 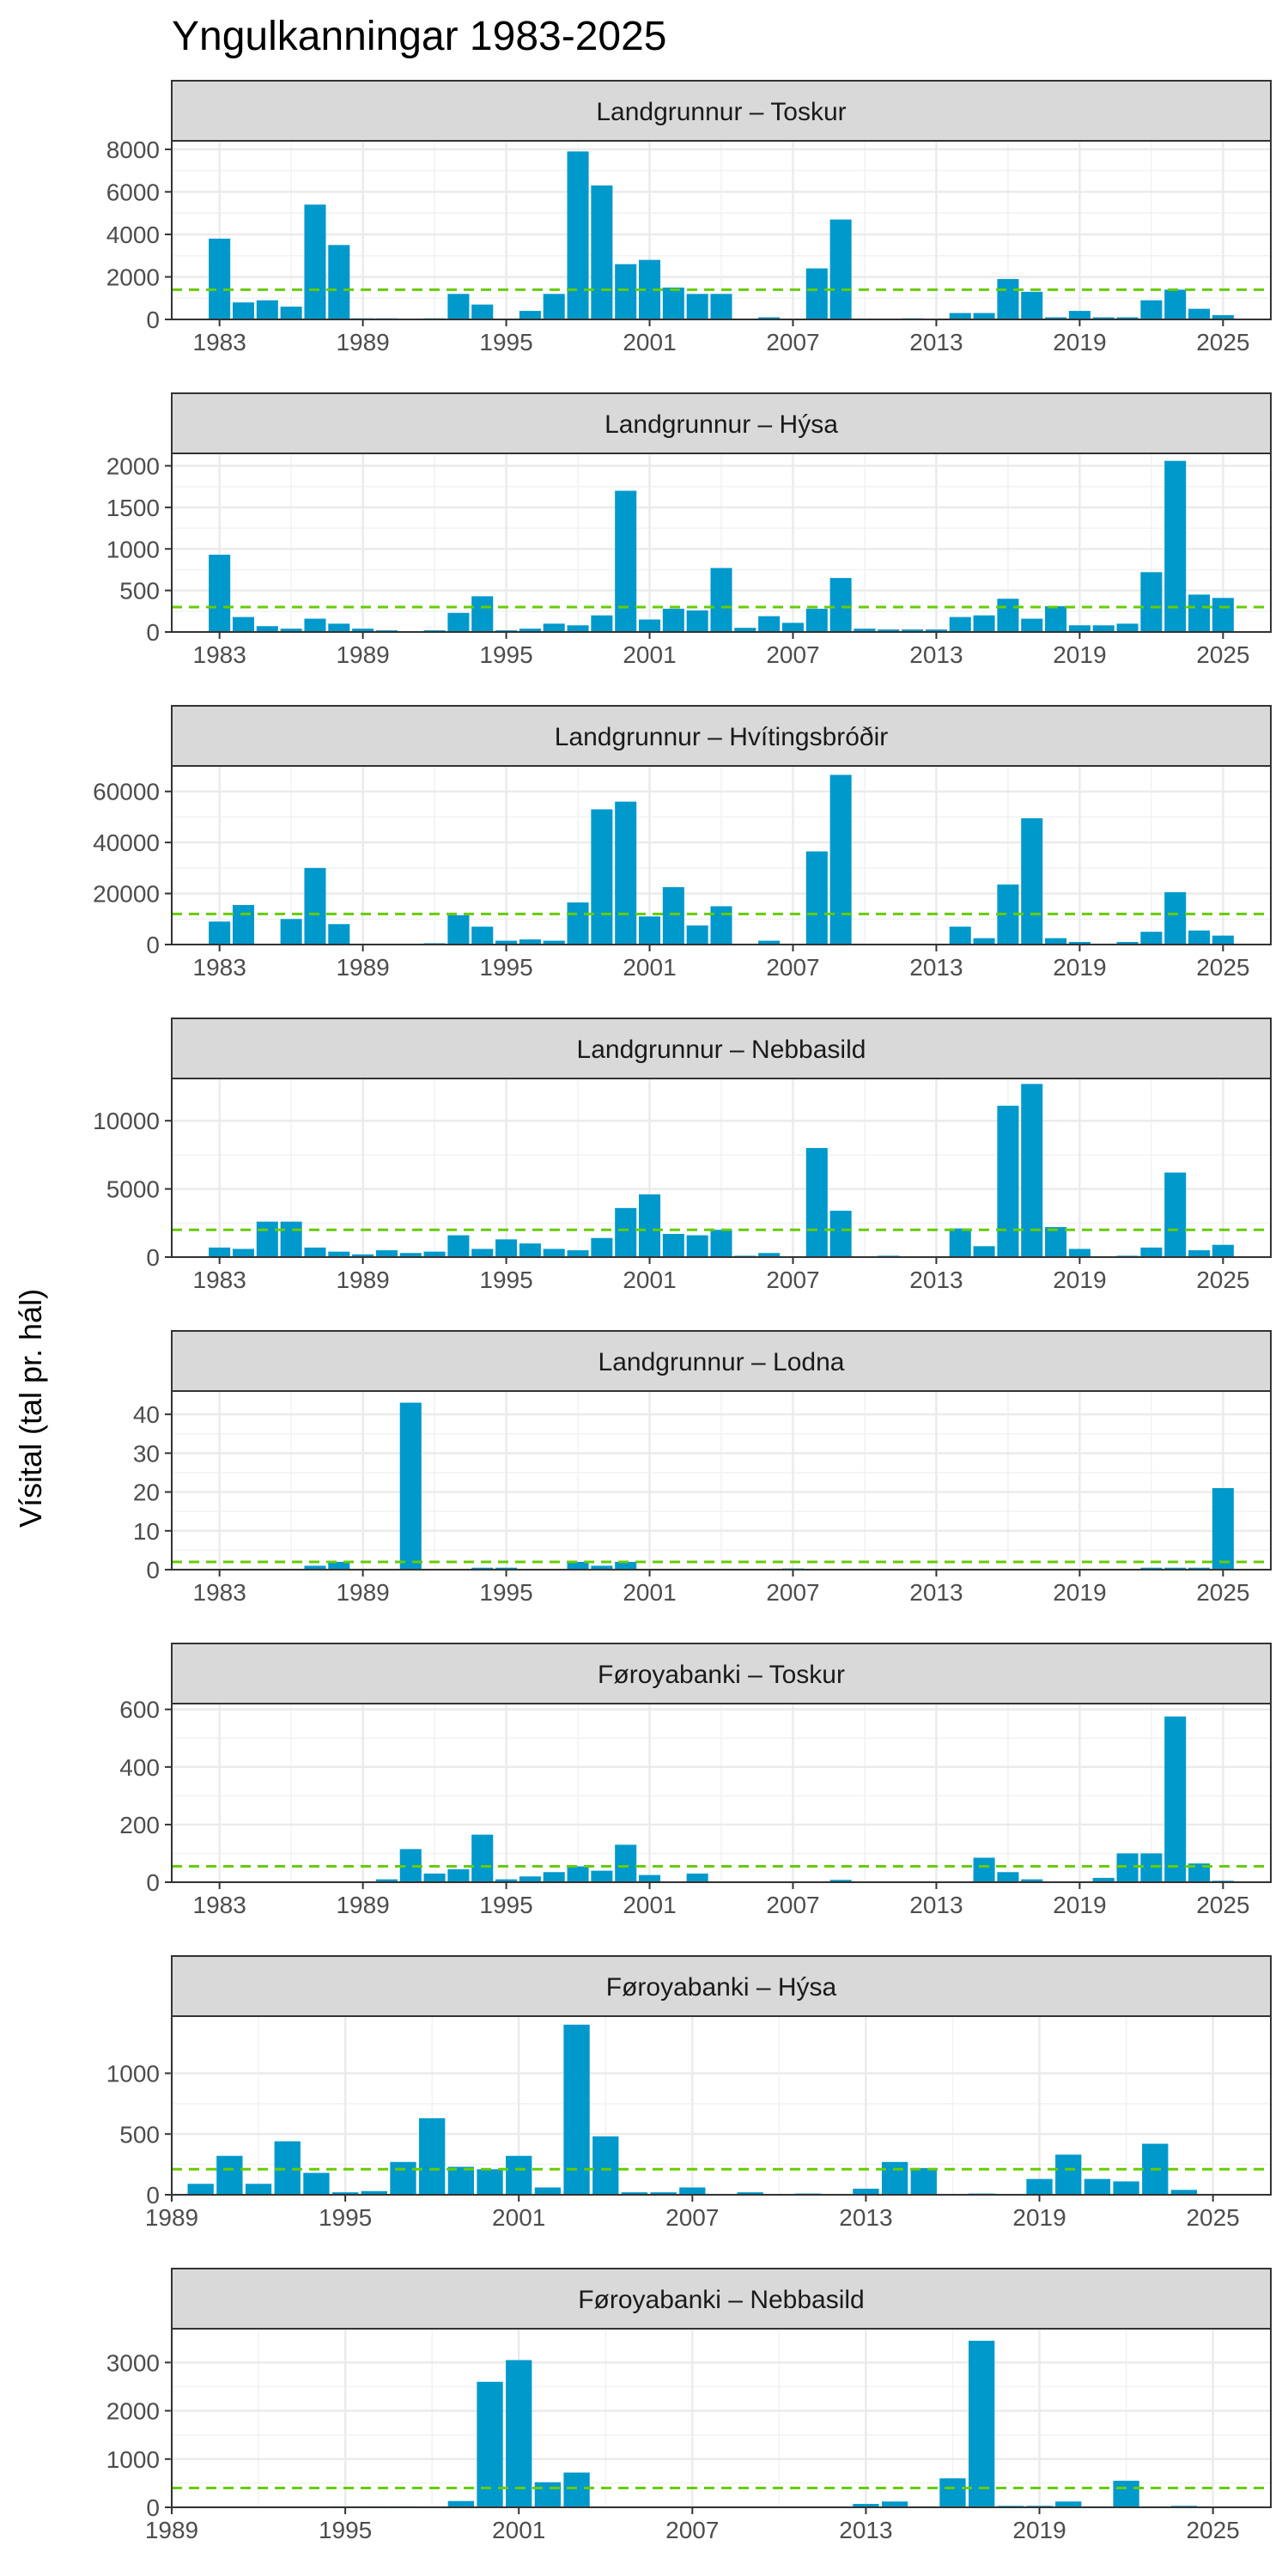 I want to click on bar-2002, so click(x=673, y=1246).